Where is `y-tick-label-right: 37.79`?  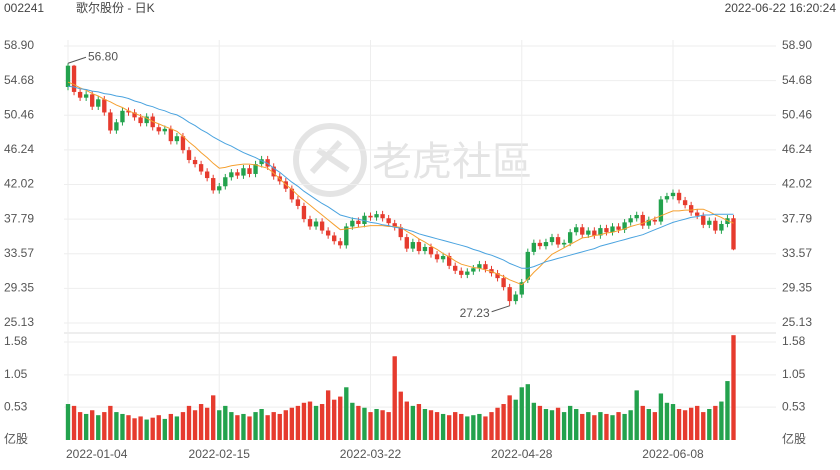
y-tick-label-right: 37.79 is located at coordinates (797, 218).